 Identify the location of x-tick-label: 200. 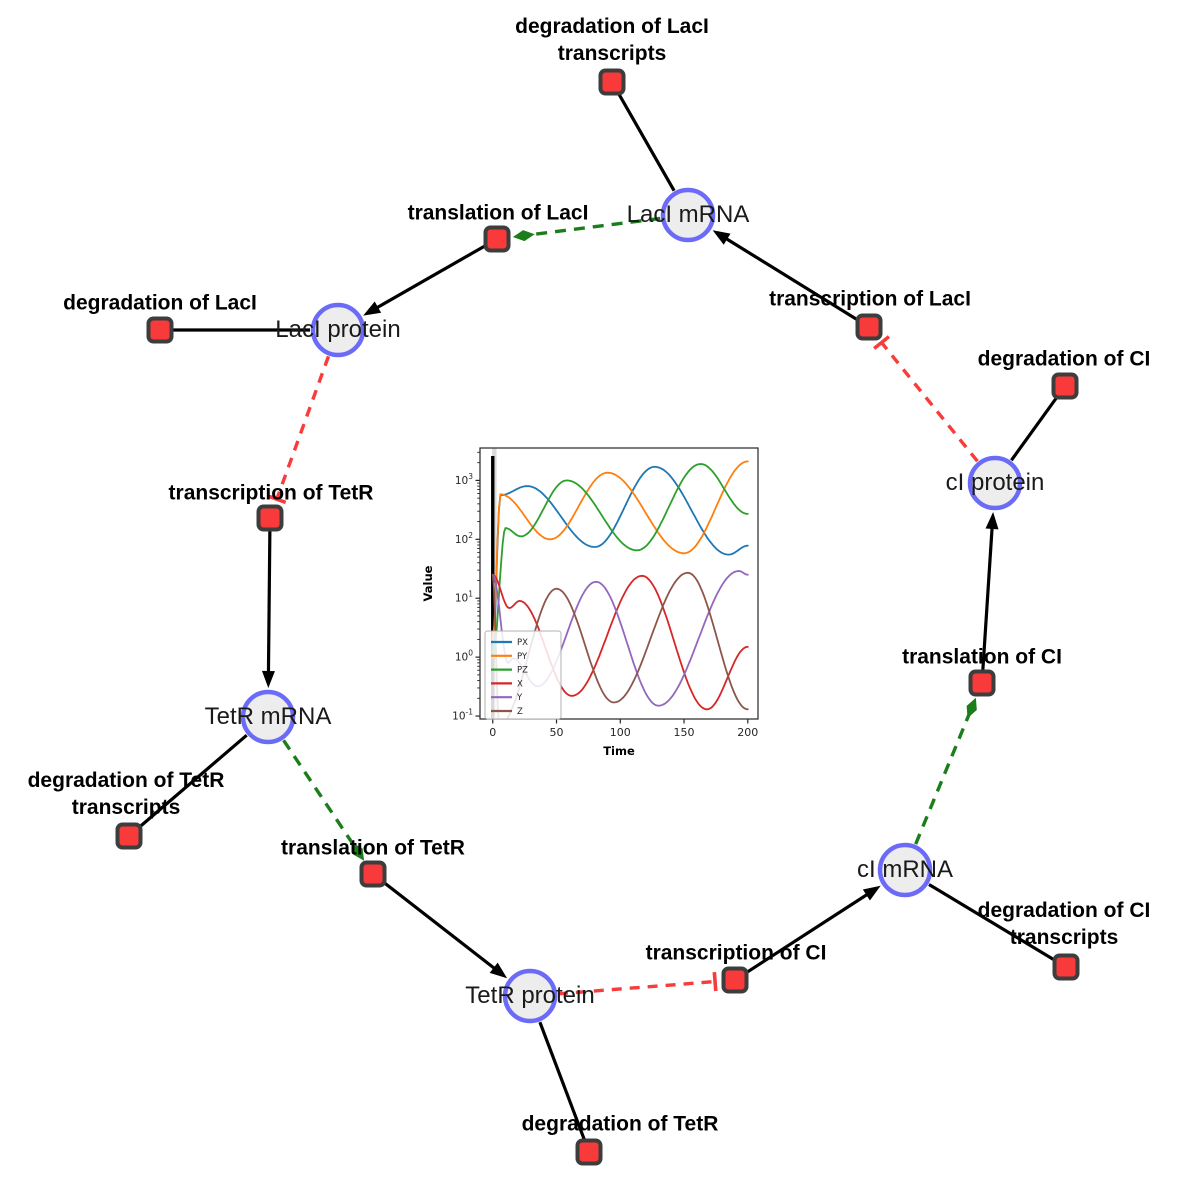
(747, 732).